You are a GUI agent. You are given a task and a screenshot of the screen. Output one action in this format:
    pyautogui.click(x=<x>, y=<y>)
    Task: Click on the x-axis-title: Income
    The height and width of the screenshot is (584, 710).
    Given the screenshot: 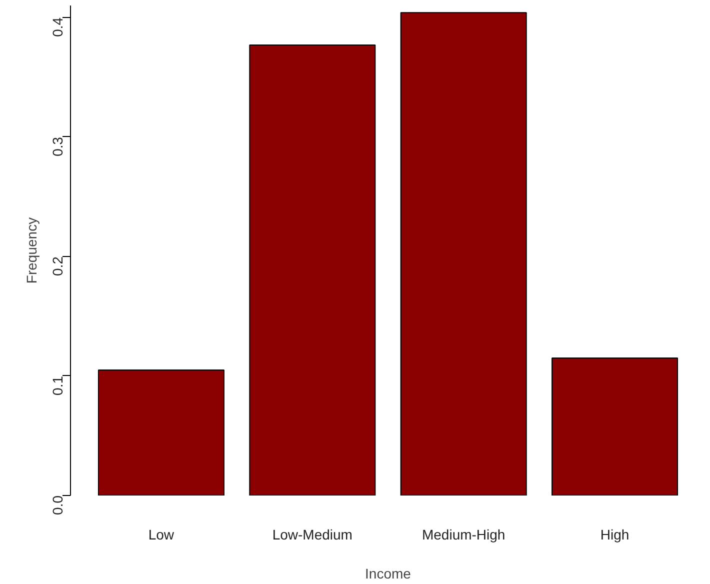 What is the action you would take?
    pyautogui.click(x=388, y=574)
    